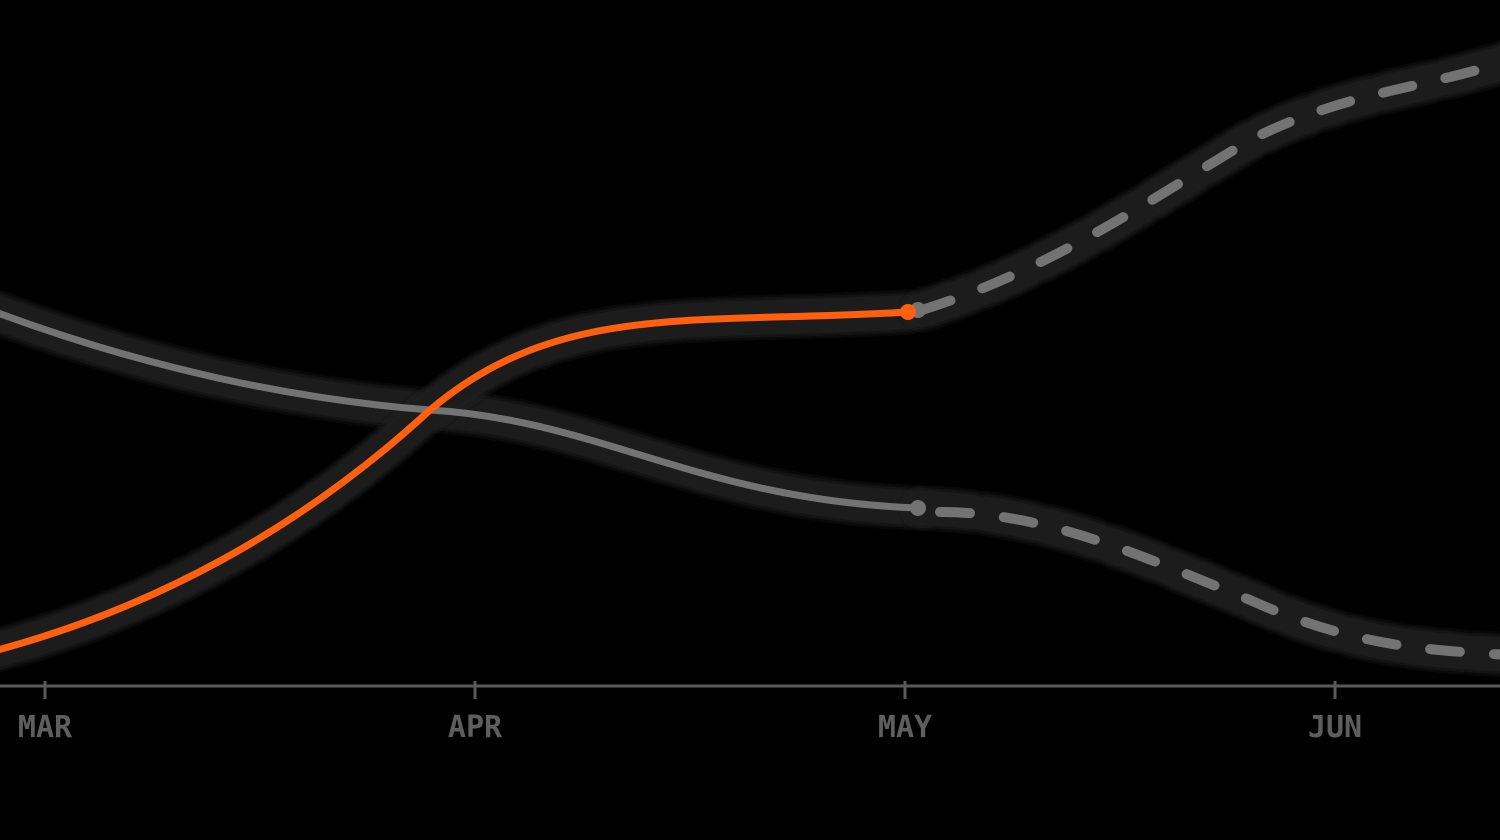 The image size is (1500, 840). Describe the element at coordinates (475, 727) in the screenshot. I see `tick-label-apr: APR` at that location.